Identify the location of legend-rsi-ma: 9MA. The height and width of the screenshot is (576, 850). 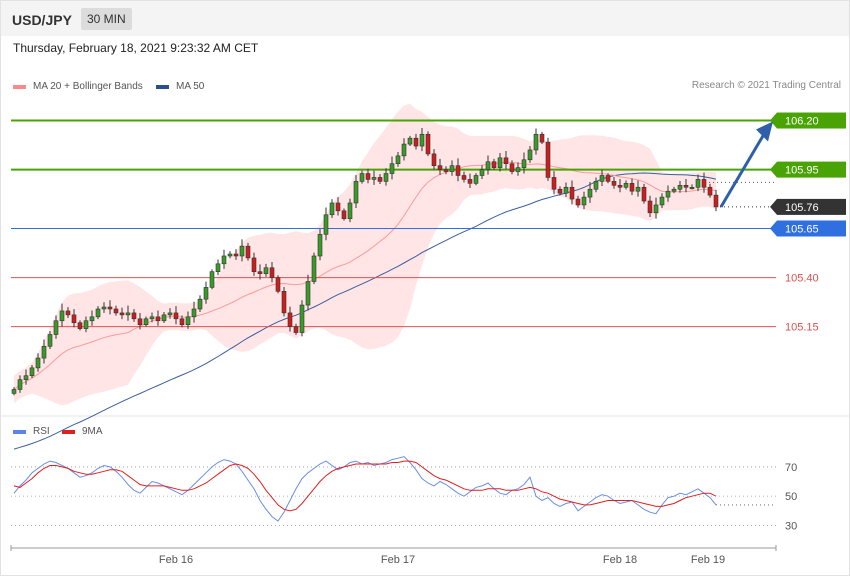
(82, 431).